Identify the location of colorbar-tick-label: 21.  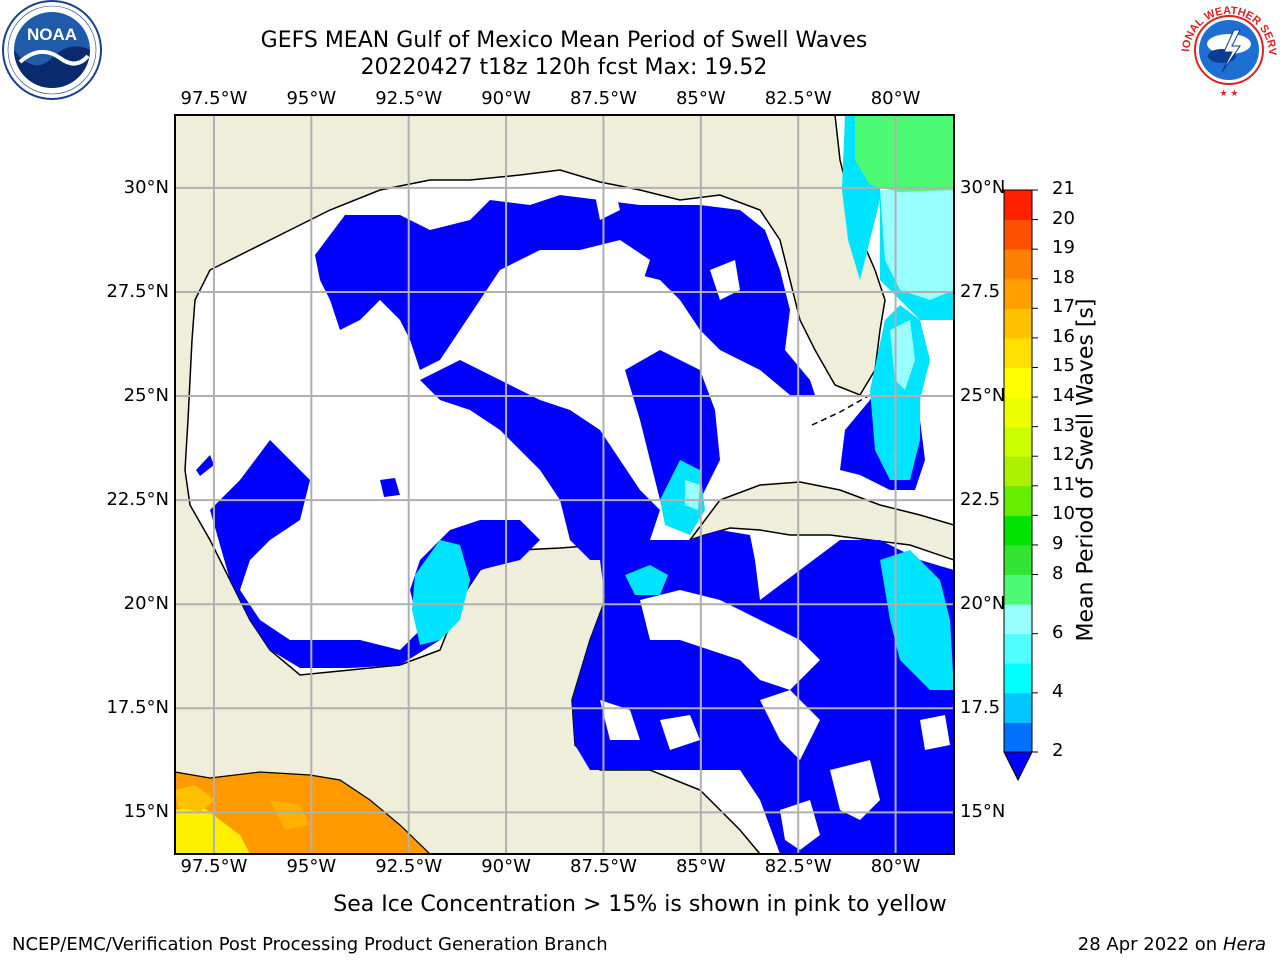
(1063, 188).